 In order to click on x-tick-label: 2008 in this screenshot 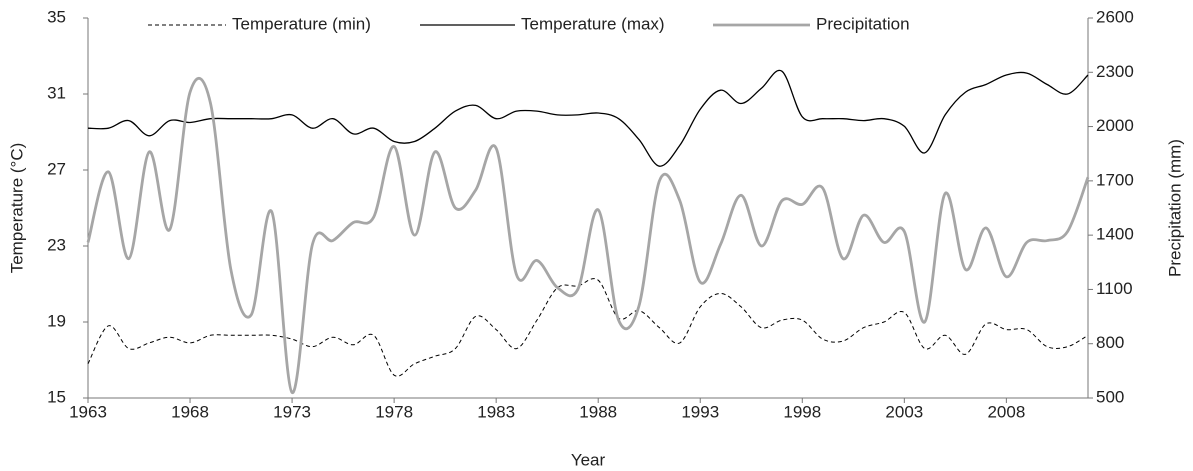, I will do `click(1006, 411)`.